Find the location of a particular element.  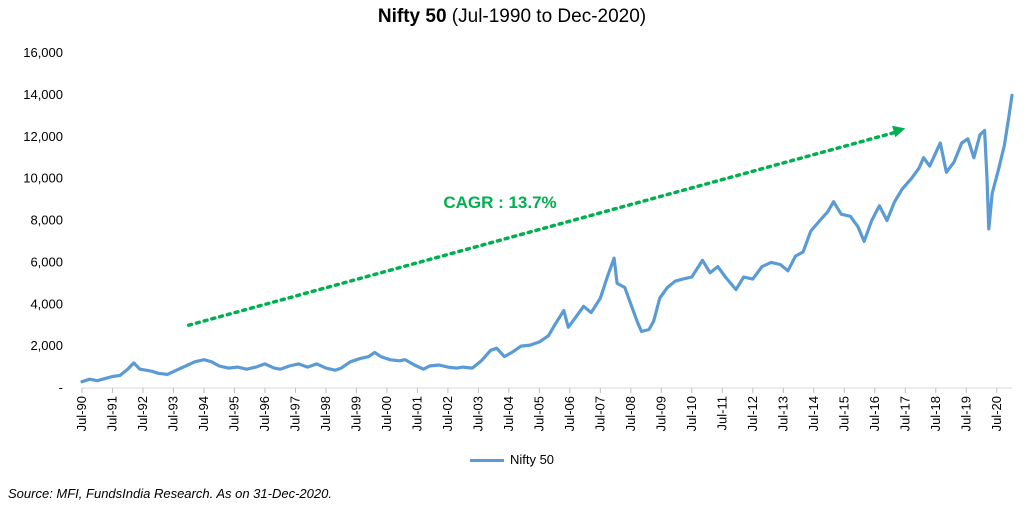

x-tick-label: Jul-15 is located at coordinates (843, 413).